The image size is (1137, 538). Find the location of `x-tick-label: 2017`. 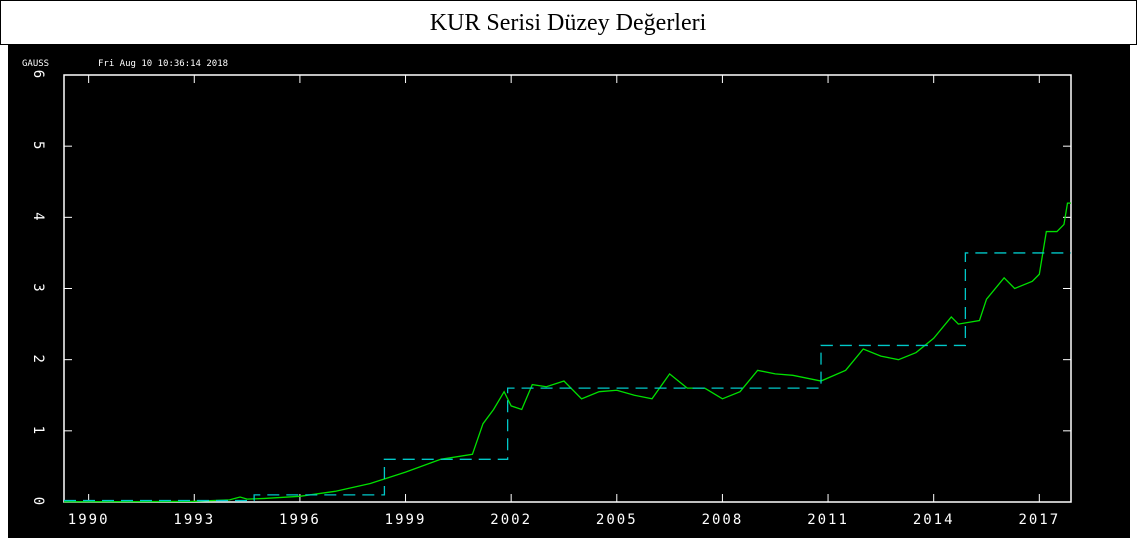

x-tick-label: 2017 is located at coordinates (1039, 520).